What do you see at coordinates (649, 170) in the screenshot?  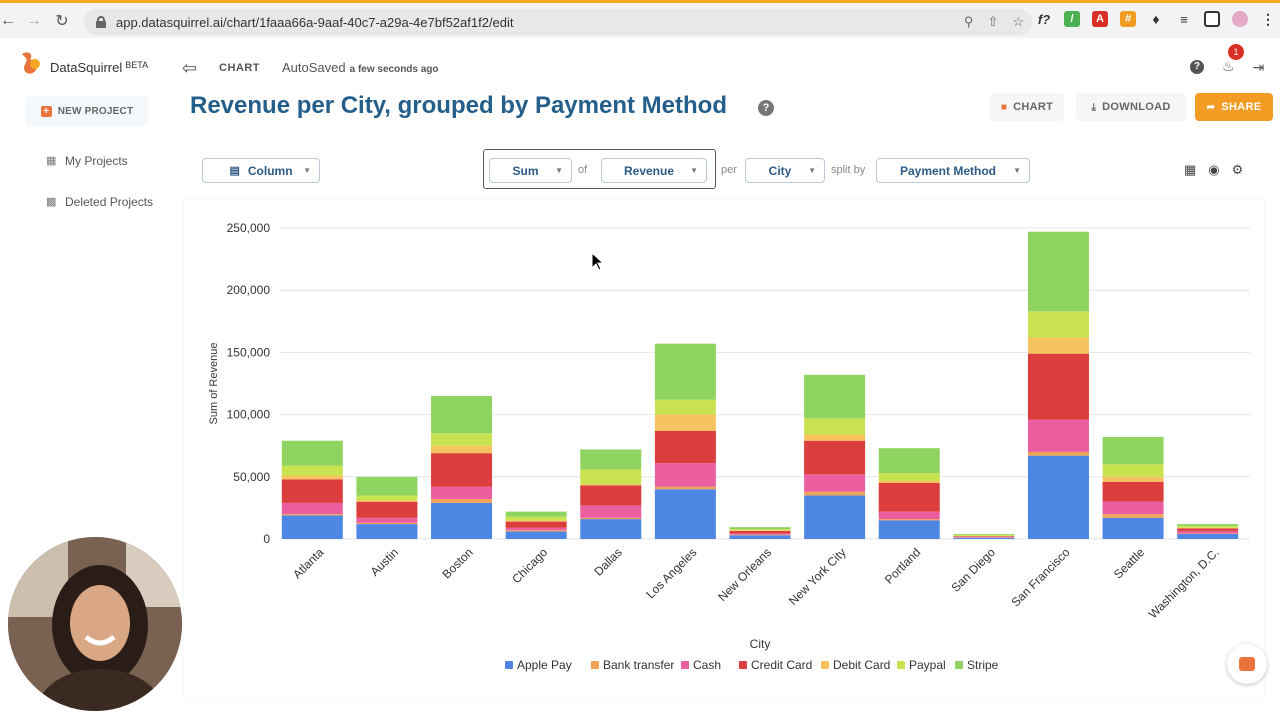 I see `field-value: Revenue` at bounding box center [649, 170].